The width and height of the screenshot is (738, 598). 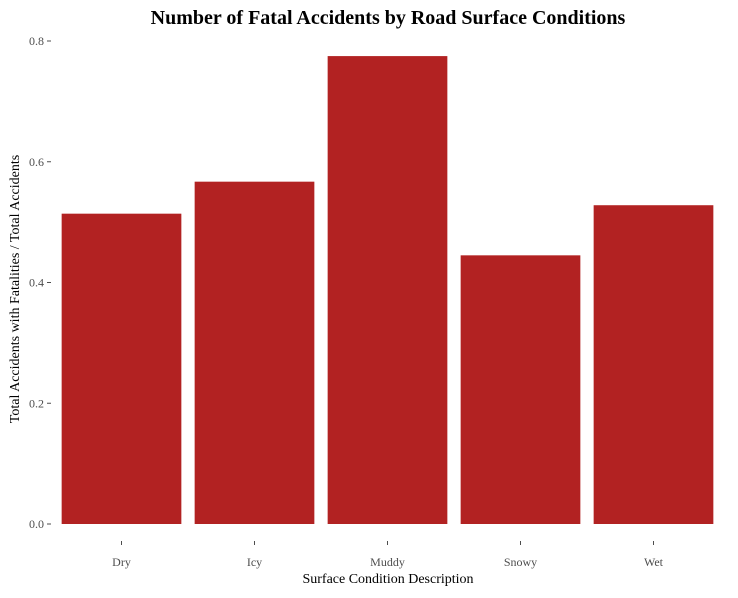 I want to click on y-axis: 0.0 0.2 0.4 0.6 0.8, so click(x=40, y=282).